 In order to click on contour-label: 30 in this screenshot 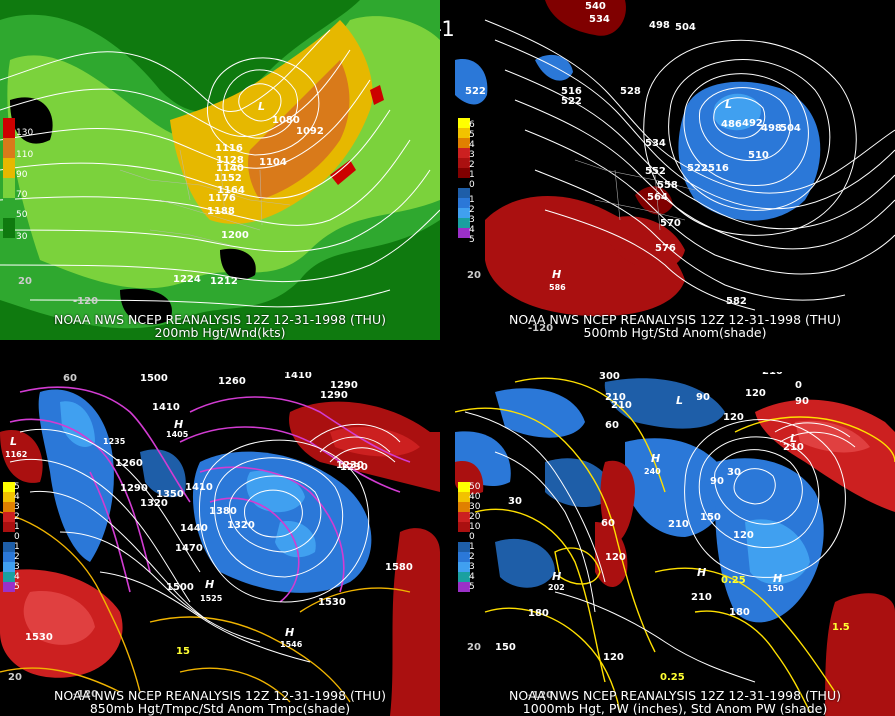, I will do `click(734, 472)`.